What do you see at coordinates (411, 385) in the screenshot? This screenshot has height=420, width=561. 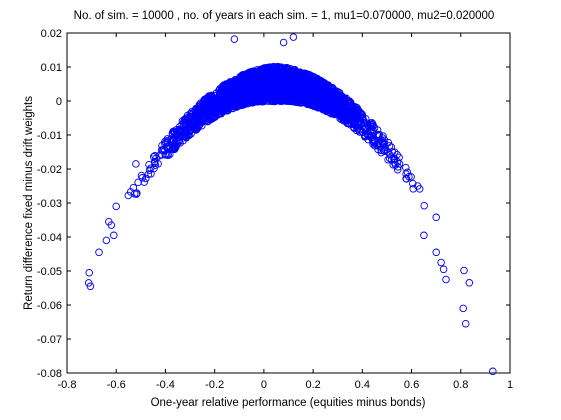 I see `x-tick-label: 0.6` at bounding box center [411, 385].